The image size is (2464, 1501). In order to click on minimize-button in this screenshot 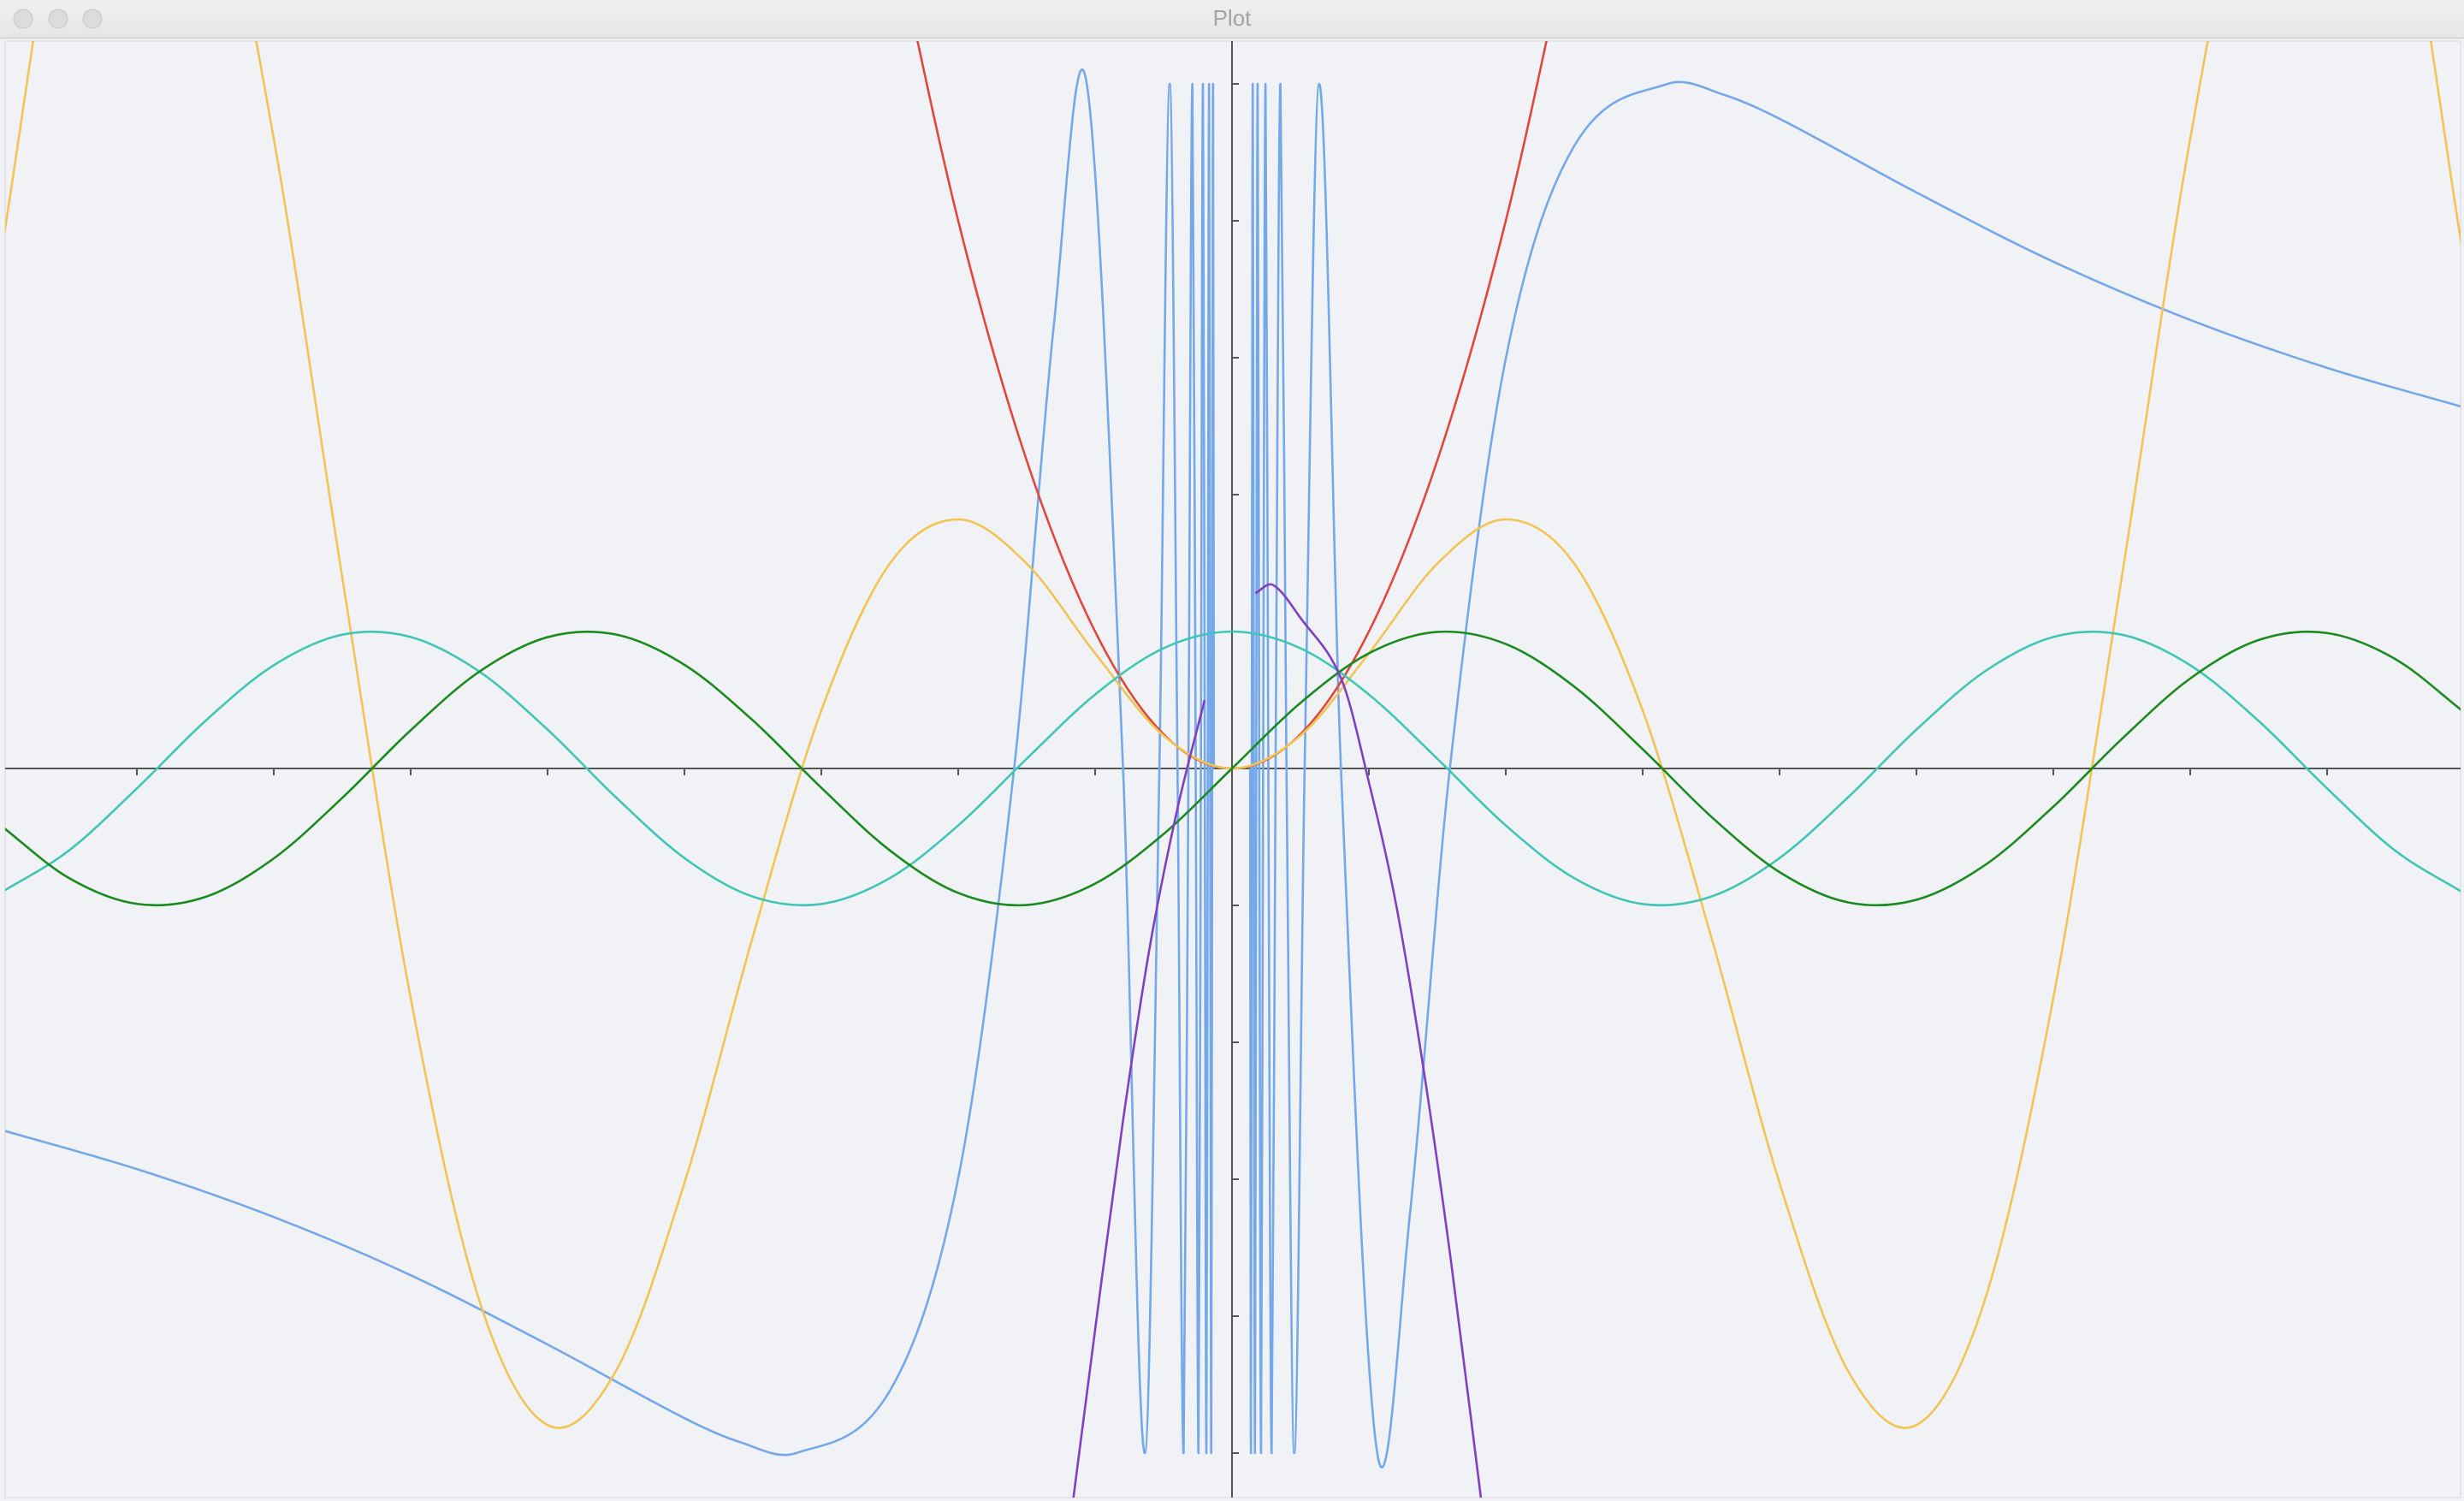, I will do `click(58, 19)`.